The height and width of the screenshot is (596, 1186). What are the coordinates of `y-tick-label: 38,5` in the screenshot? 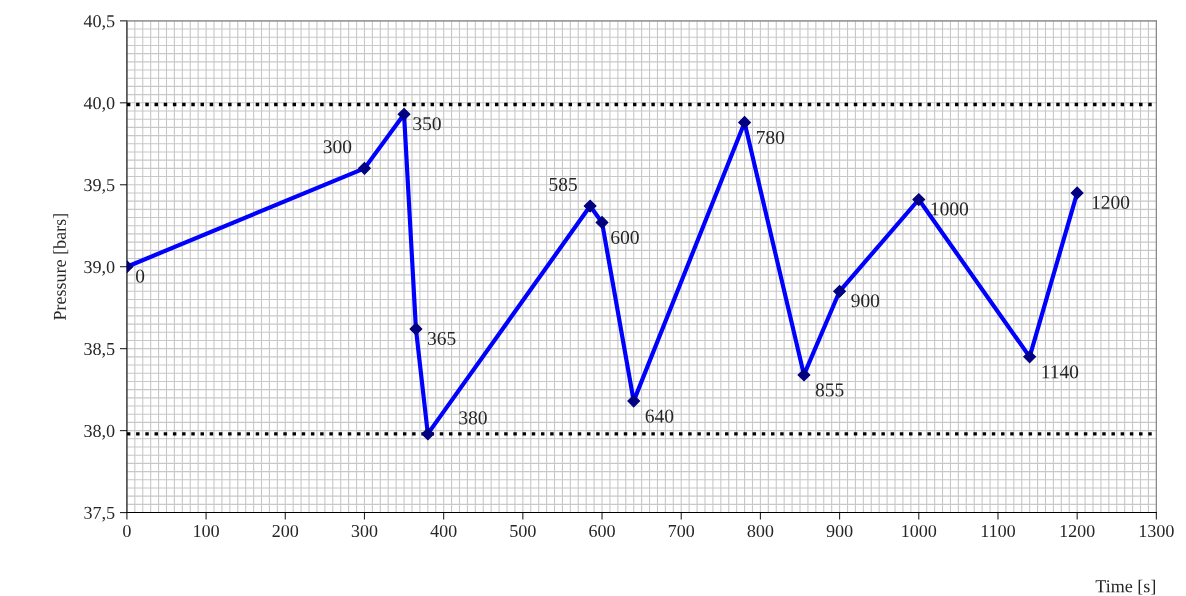 It's located at (99, 350).